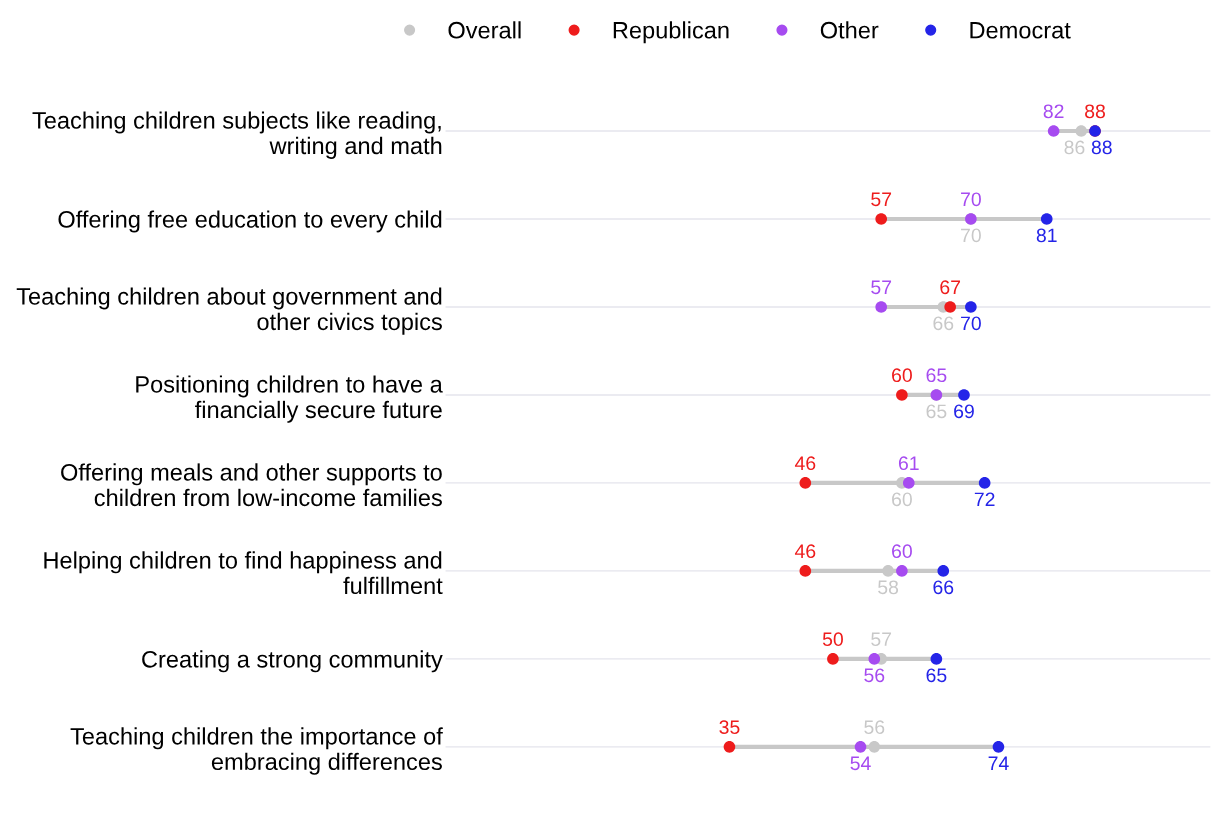  What do you see at coordinates (950, 287) in the screenshot?
I see `data-label: 67` at bounding box center [950, 287].